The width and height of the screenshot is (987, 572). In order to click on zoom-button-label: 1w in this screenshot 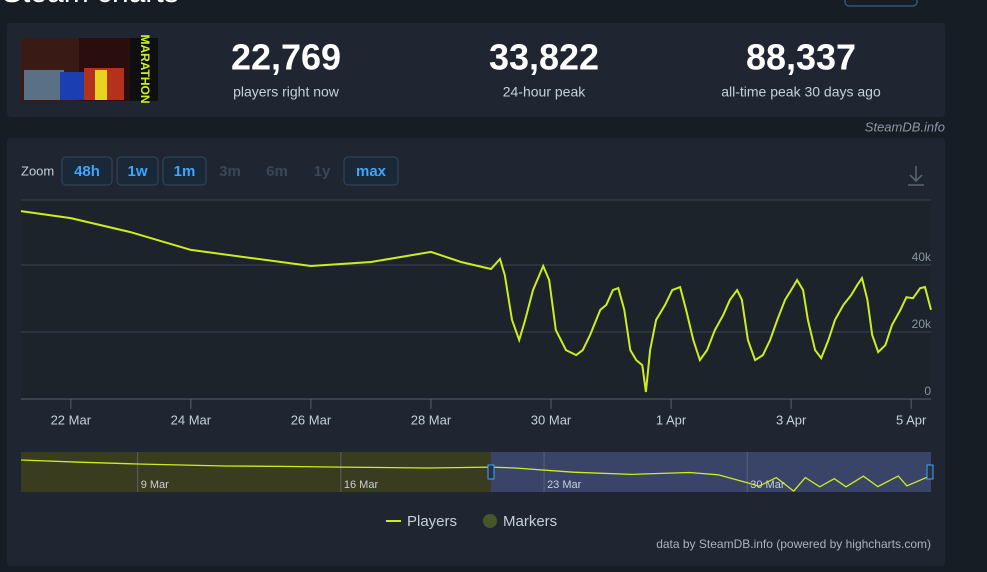, I will do `click(137, 171)`.